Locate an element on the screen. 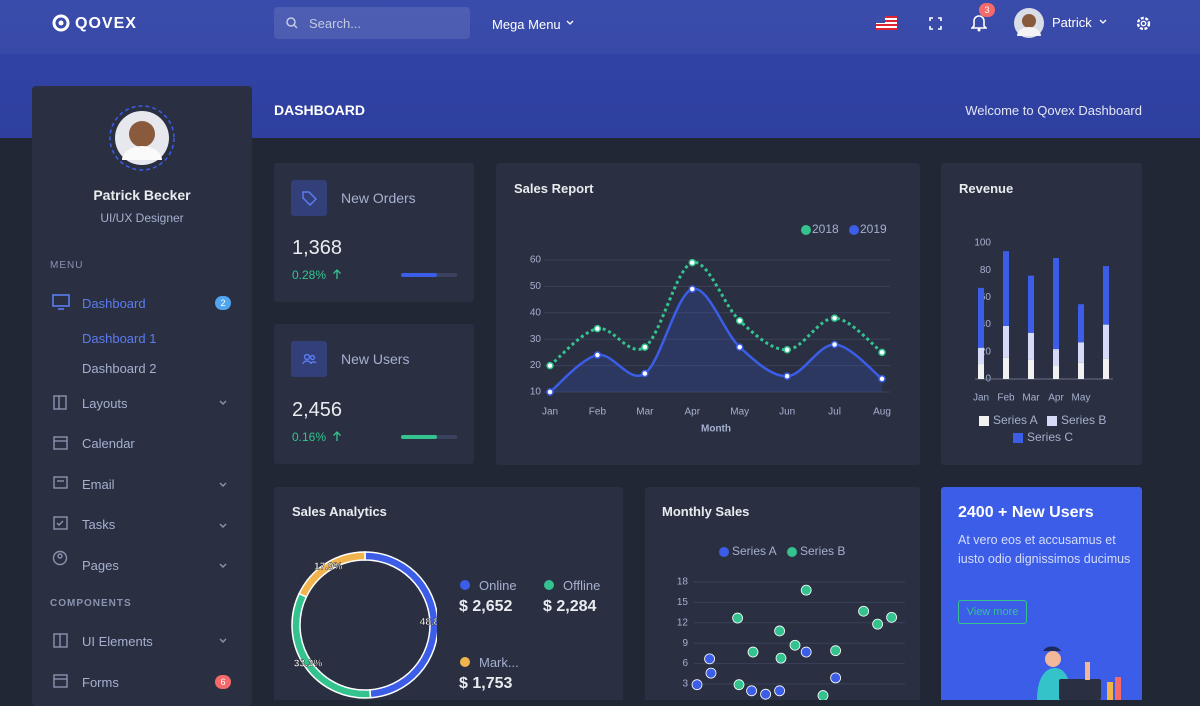 The width and height of the screenshot is (1200, 706). submenu-item: Dashboard 1 is located at coordinates (119, 338).